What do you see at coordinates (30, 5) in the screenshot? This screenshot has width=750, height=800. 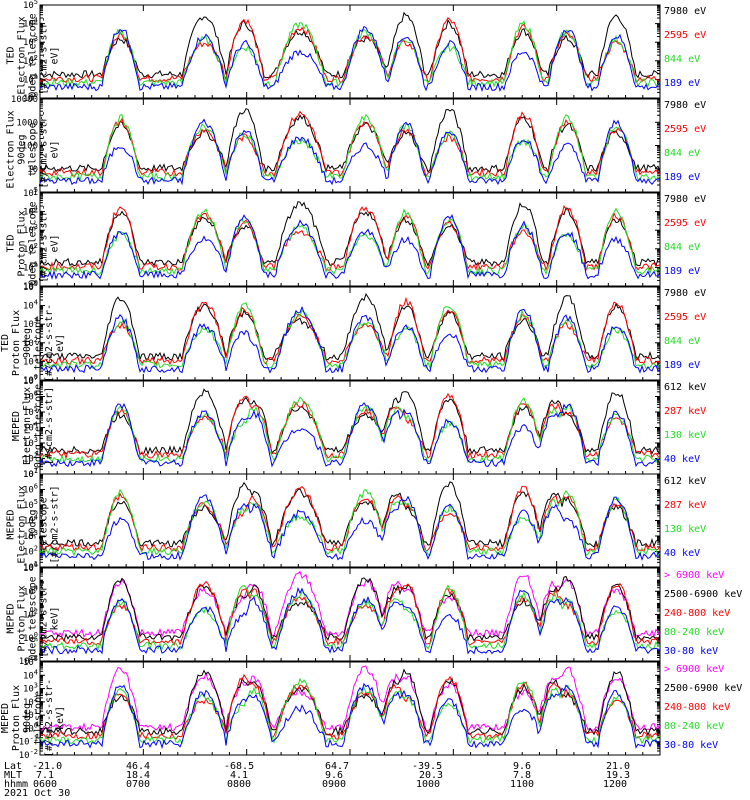 I see `y-tick-label: 10⁵` at bounding box center [30, 5].